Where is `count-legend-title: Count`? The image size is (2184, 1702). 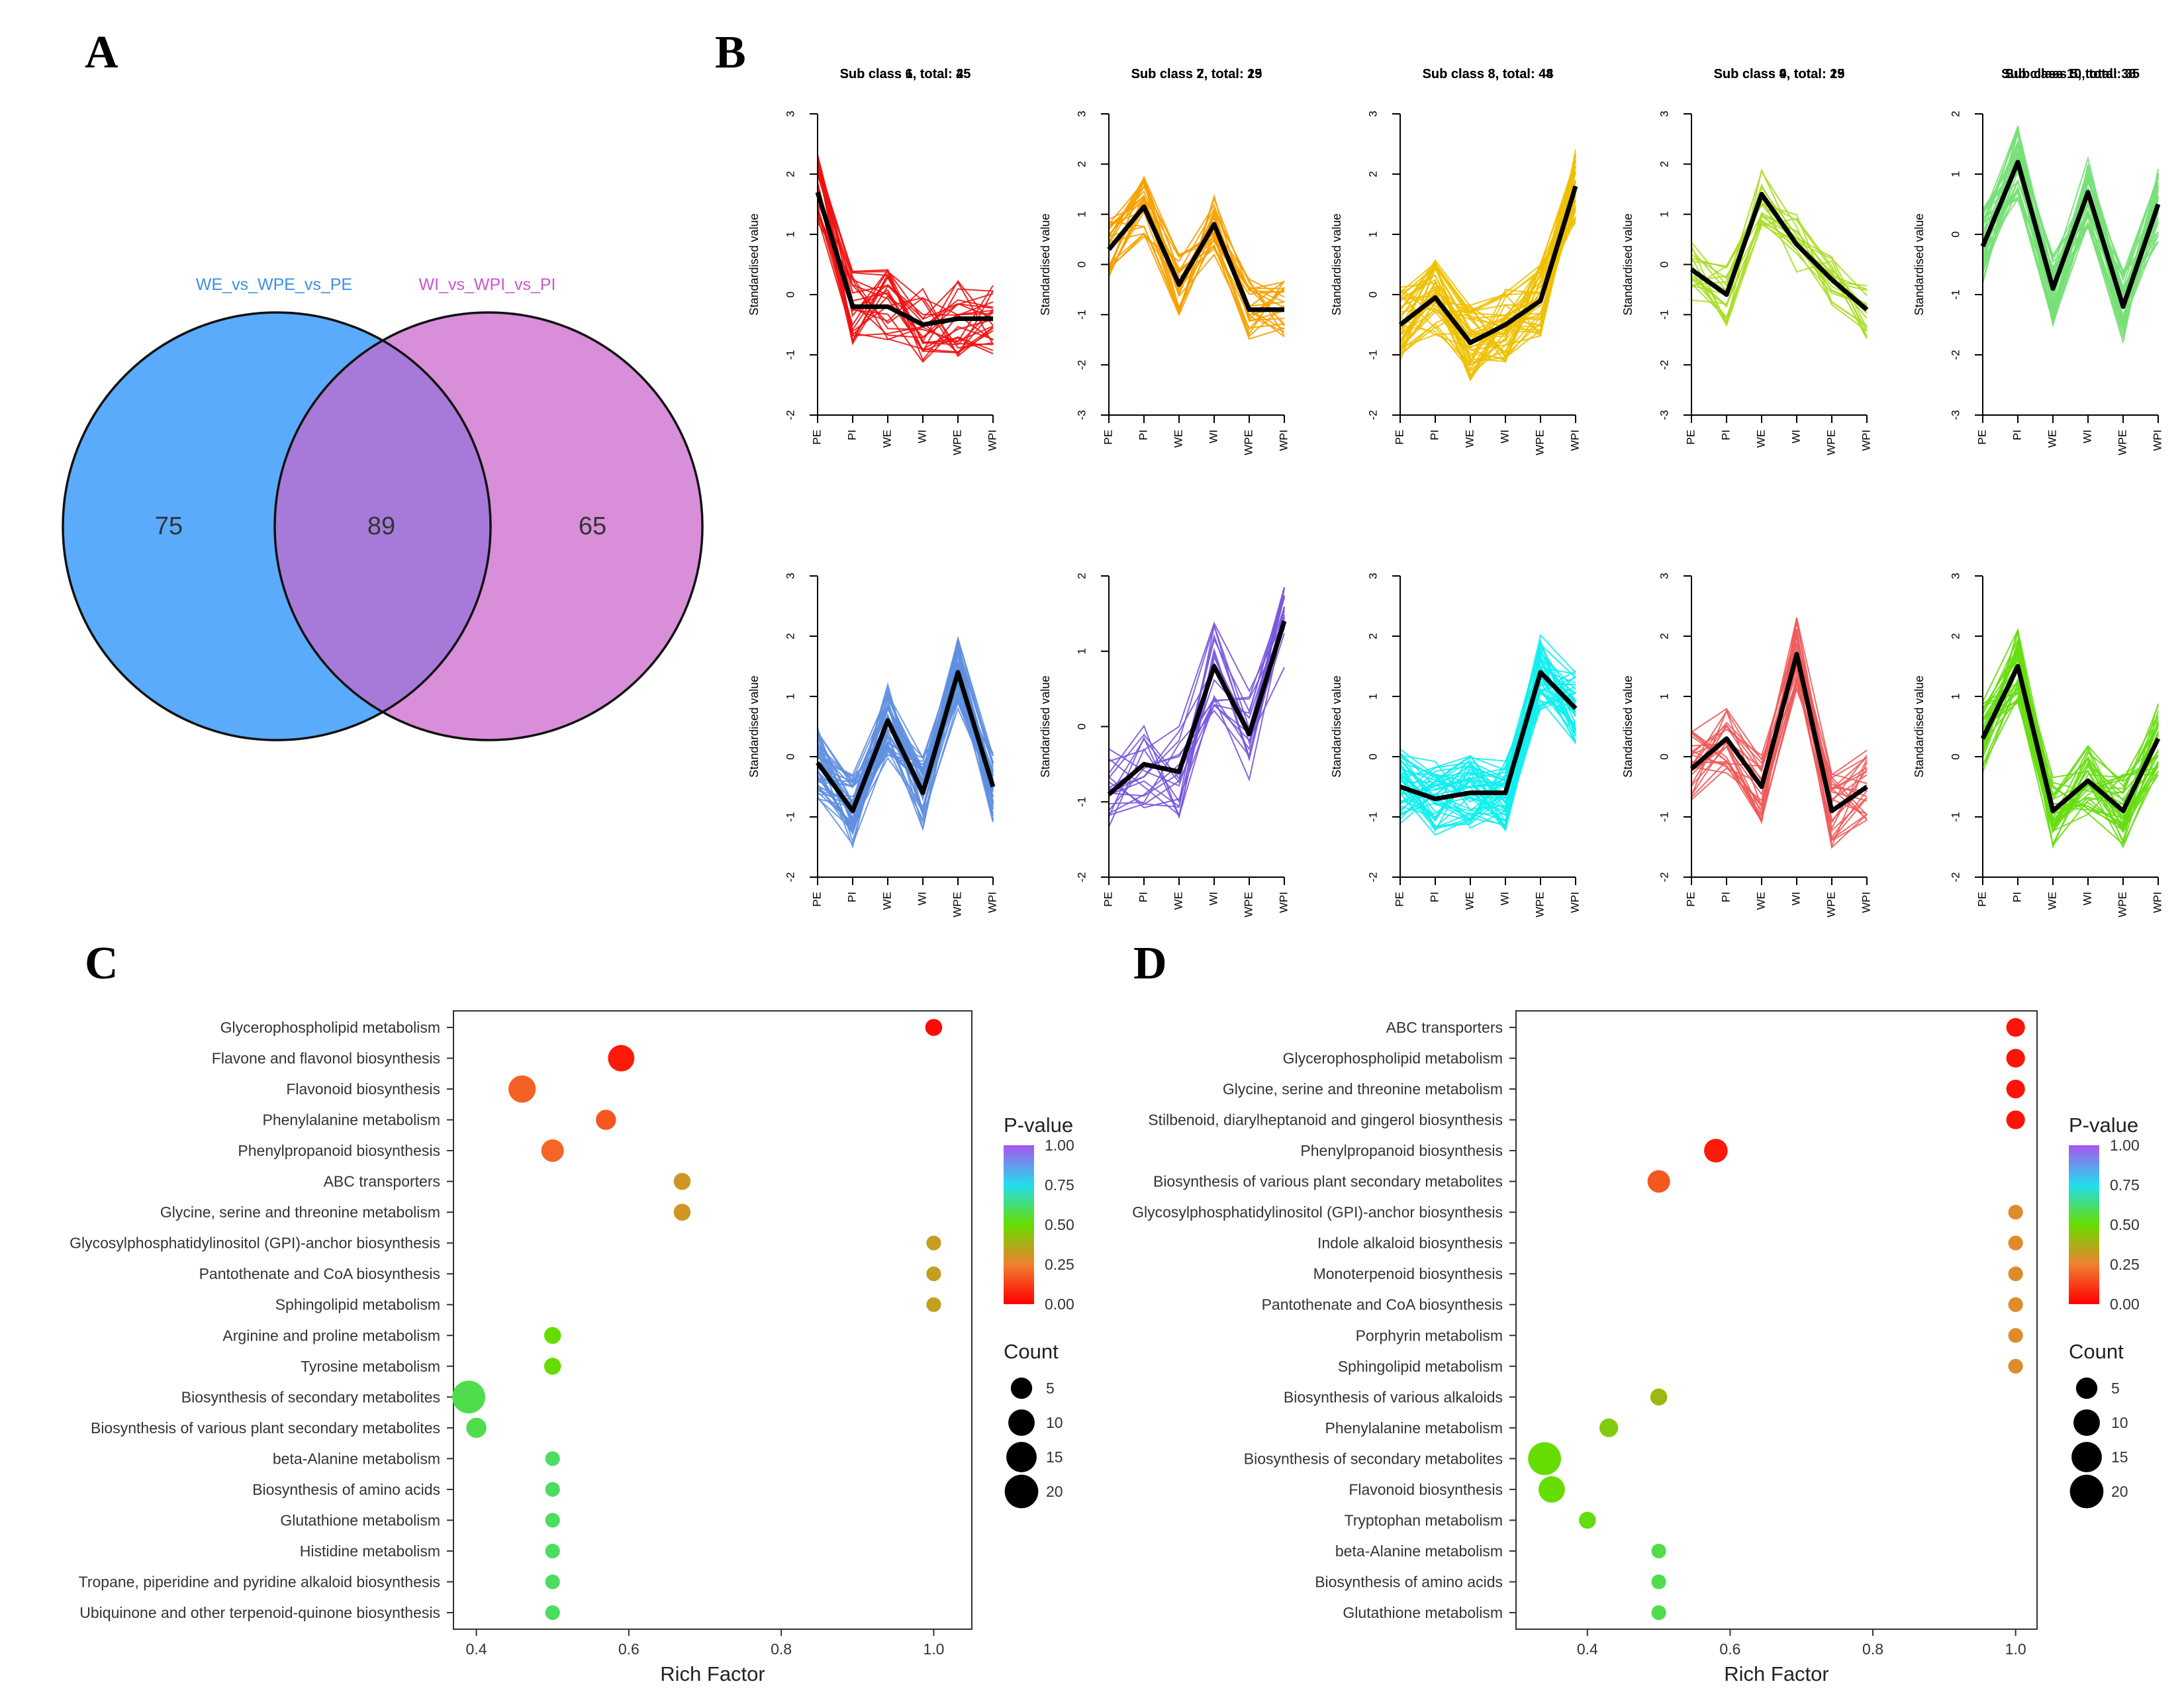
count-legend-title: Count is located at coordinates (2096, 1351).